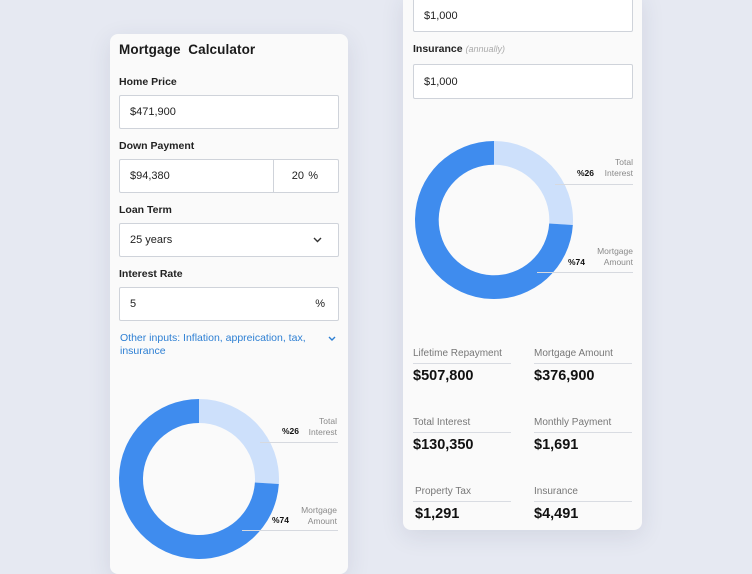  Describe the element at coordinates (564, 376) in the screenshot. I see `stat-value: $376,900` at that location.